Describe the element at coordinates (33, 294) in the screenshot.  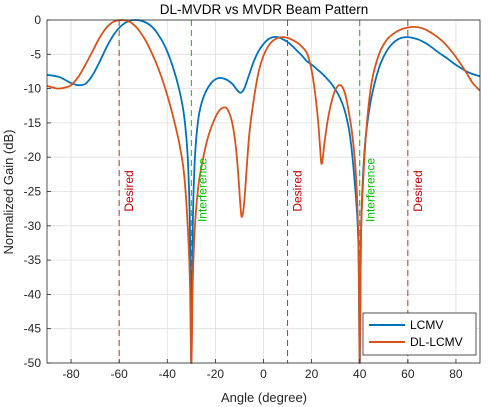
I see `y-tick-label: -40` at that location.